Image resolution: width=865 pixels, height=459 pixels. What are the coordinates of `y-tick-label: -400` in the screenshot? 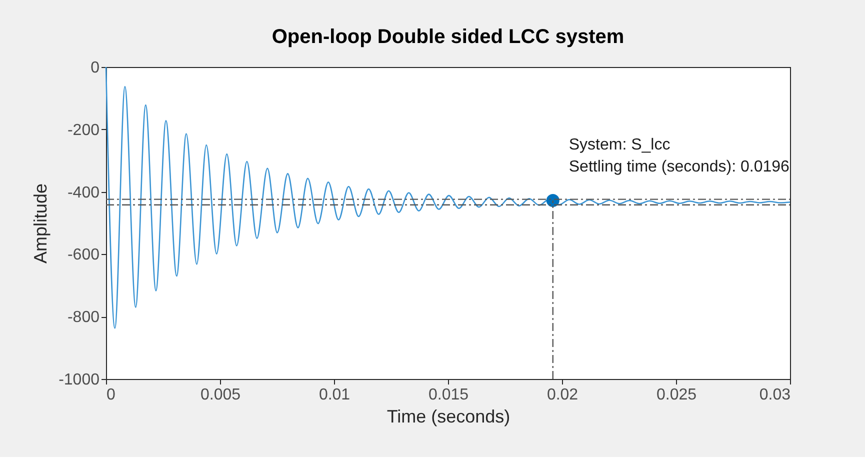 It's located at (83, 193).